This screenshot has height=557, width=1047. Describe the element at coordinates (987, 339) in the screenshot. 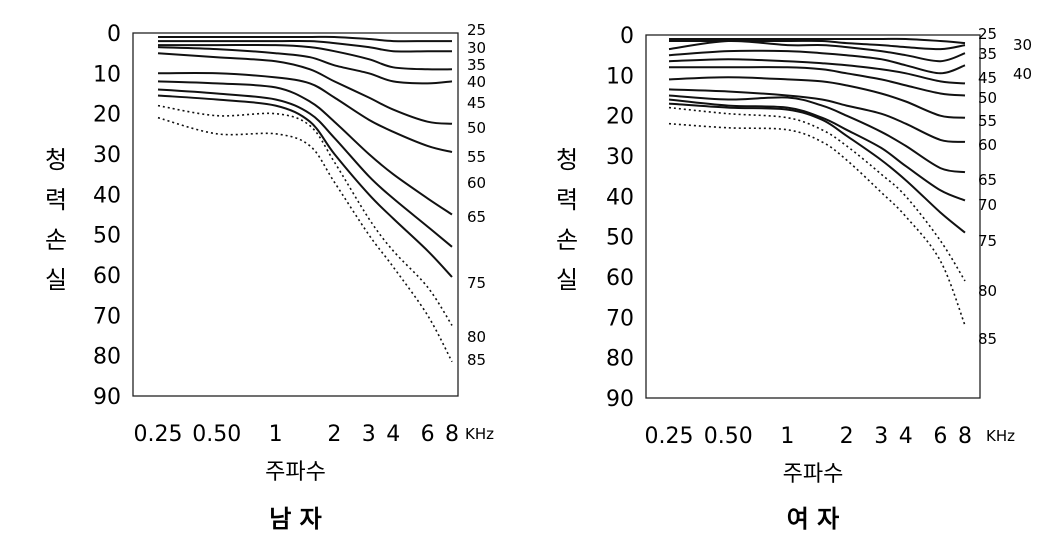

I see `female-age-label-85: 85` at that location.